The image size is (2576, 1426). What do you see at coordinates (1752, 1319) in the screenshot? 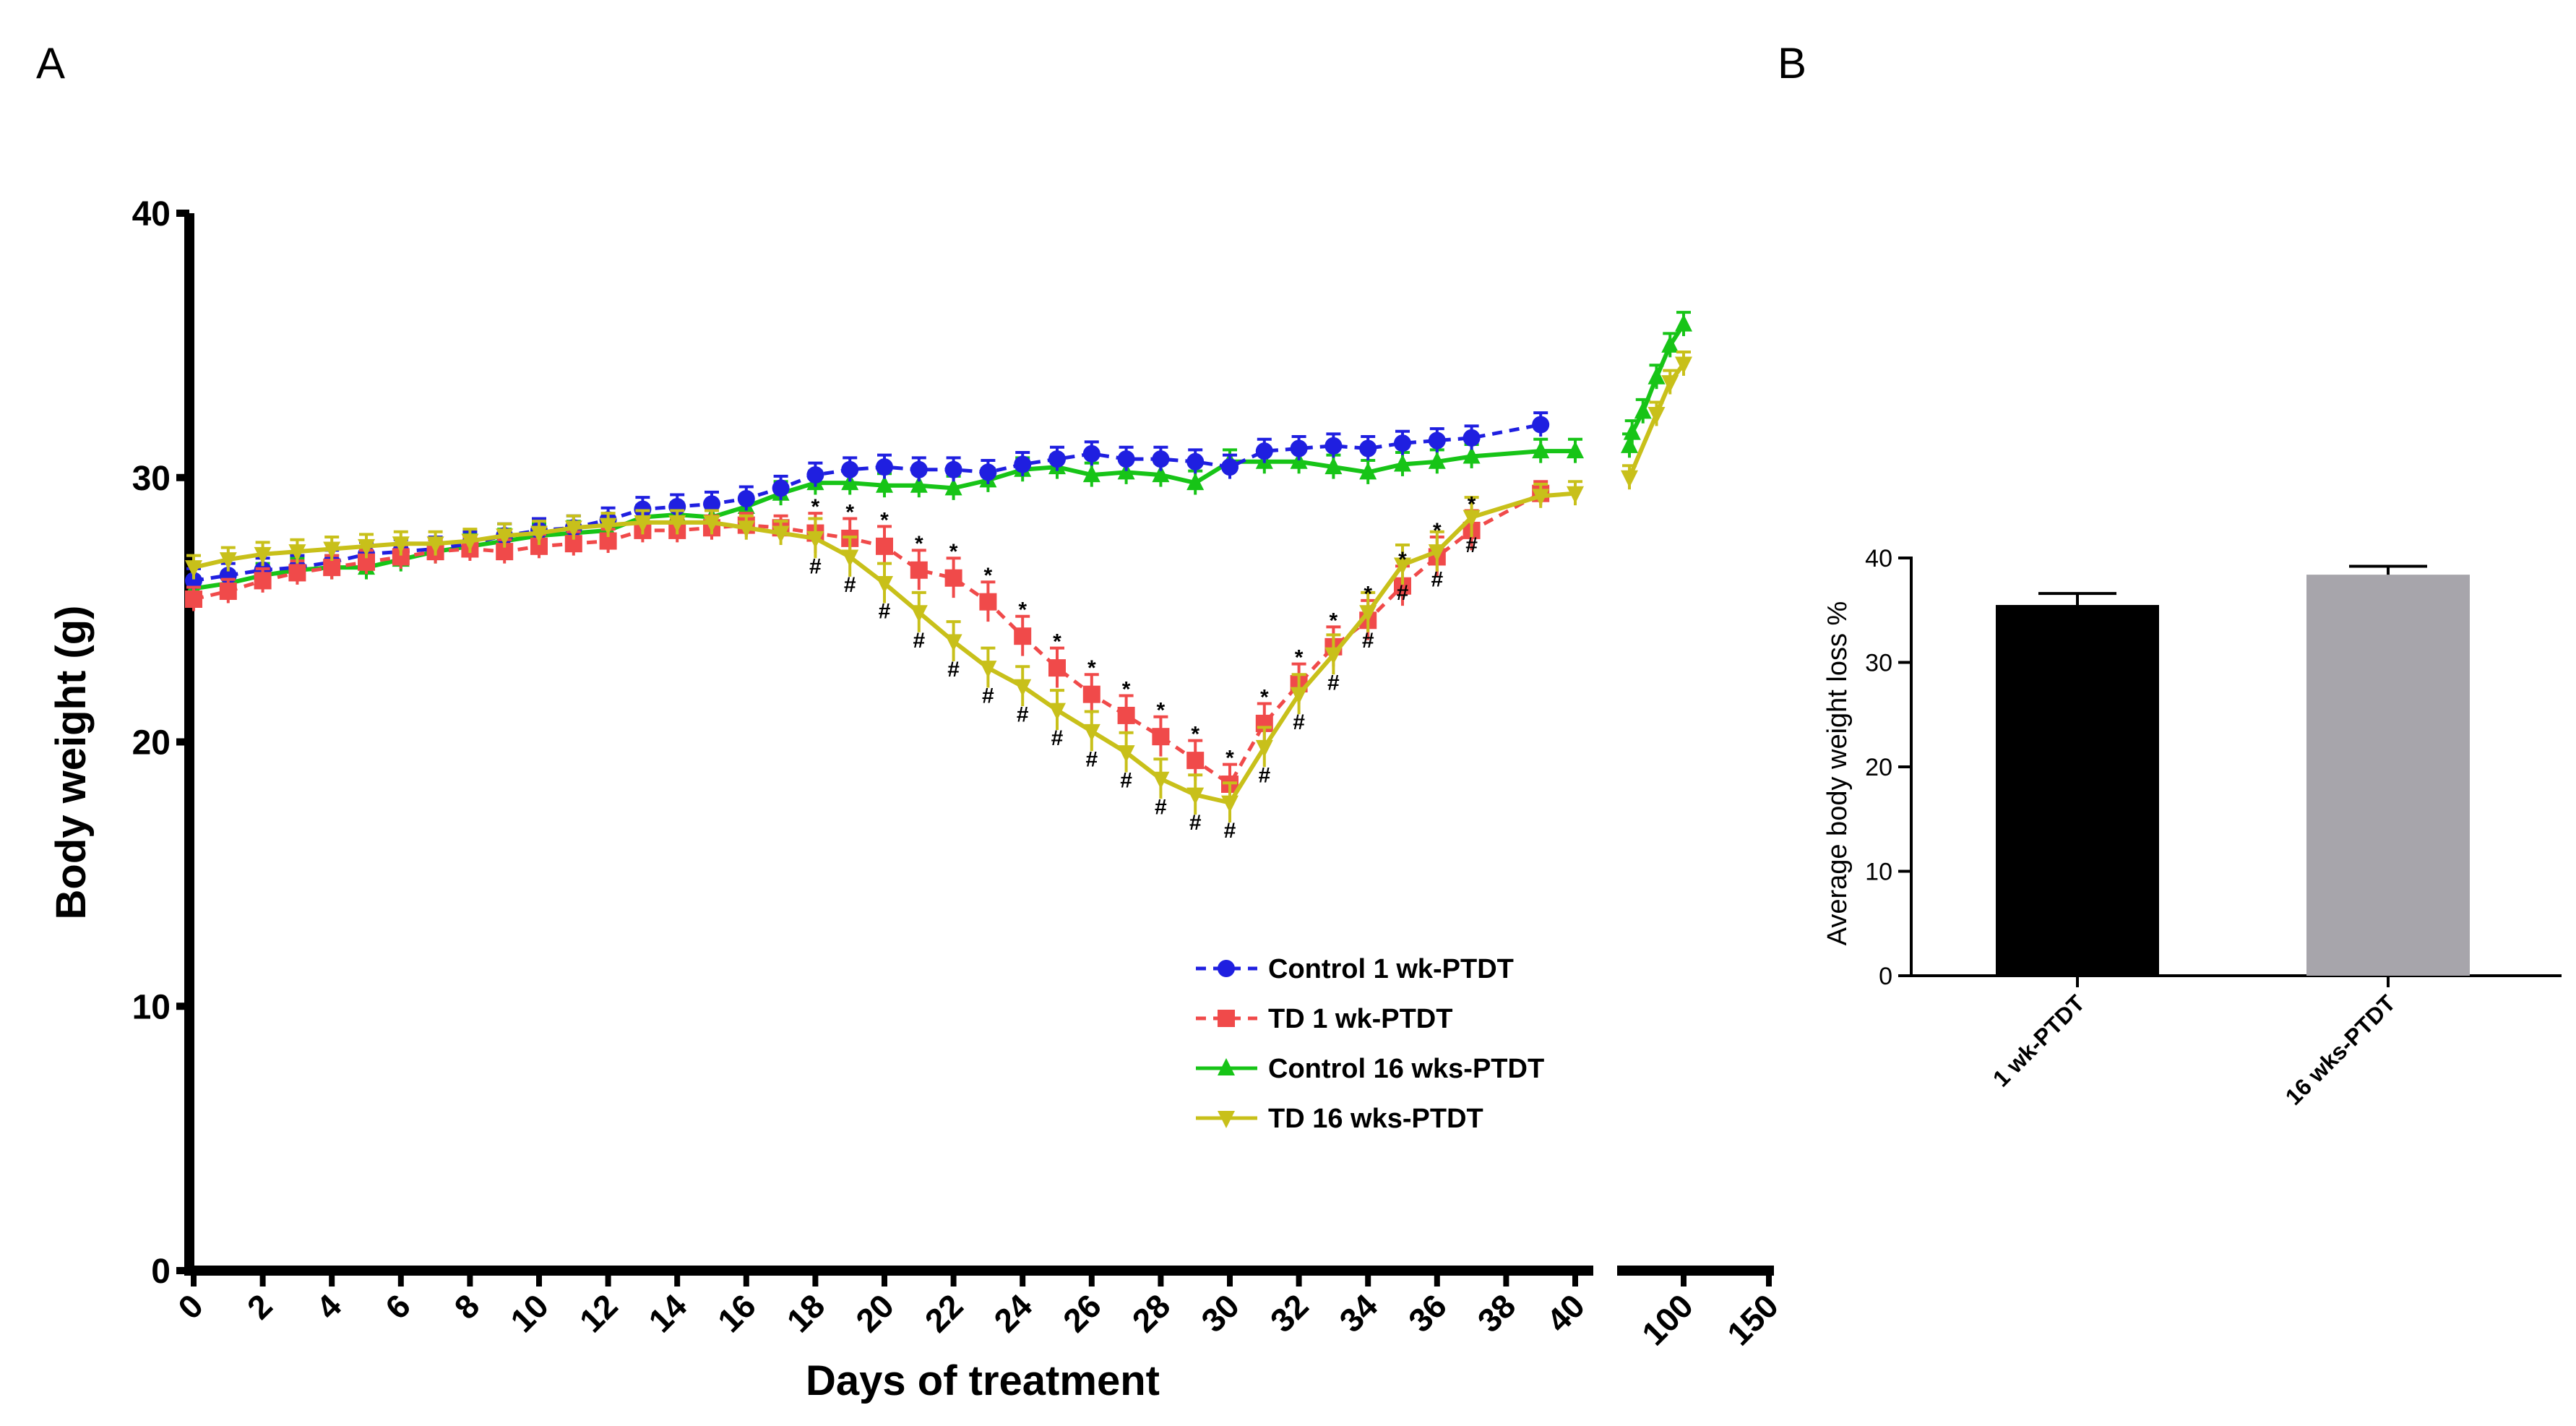
I see `x-tick-label: 150` at bounding box center [1752, 1319].